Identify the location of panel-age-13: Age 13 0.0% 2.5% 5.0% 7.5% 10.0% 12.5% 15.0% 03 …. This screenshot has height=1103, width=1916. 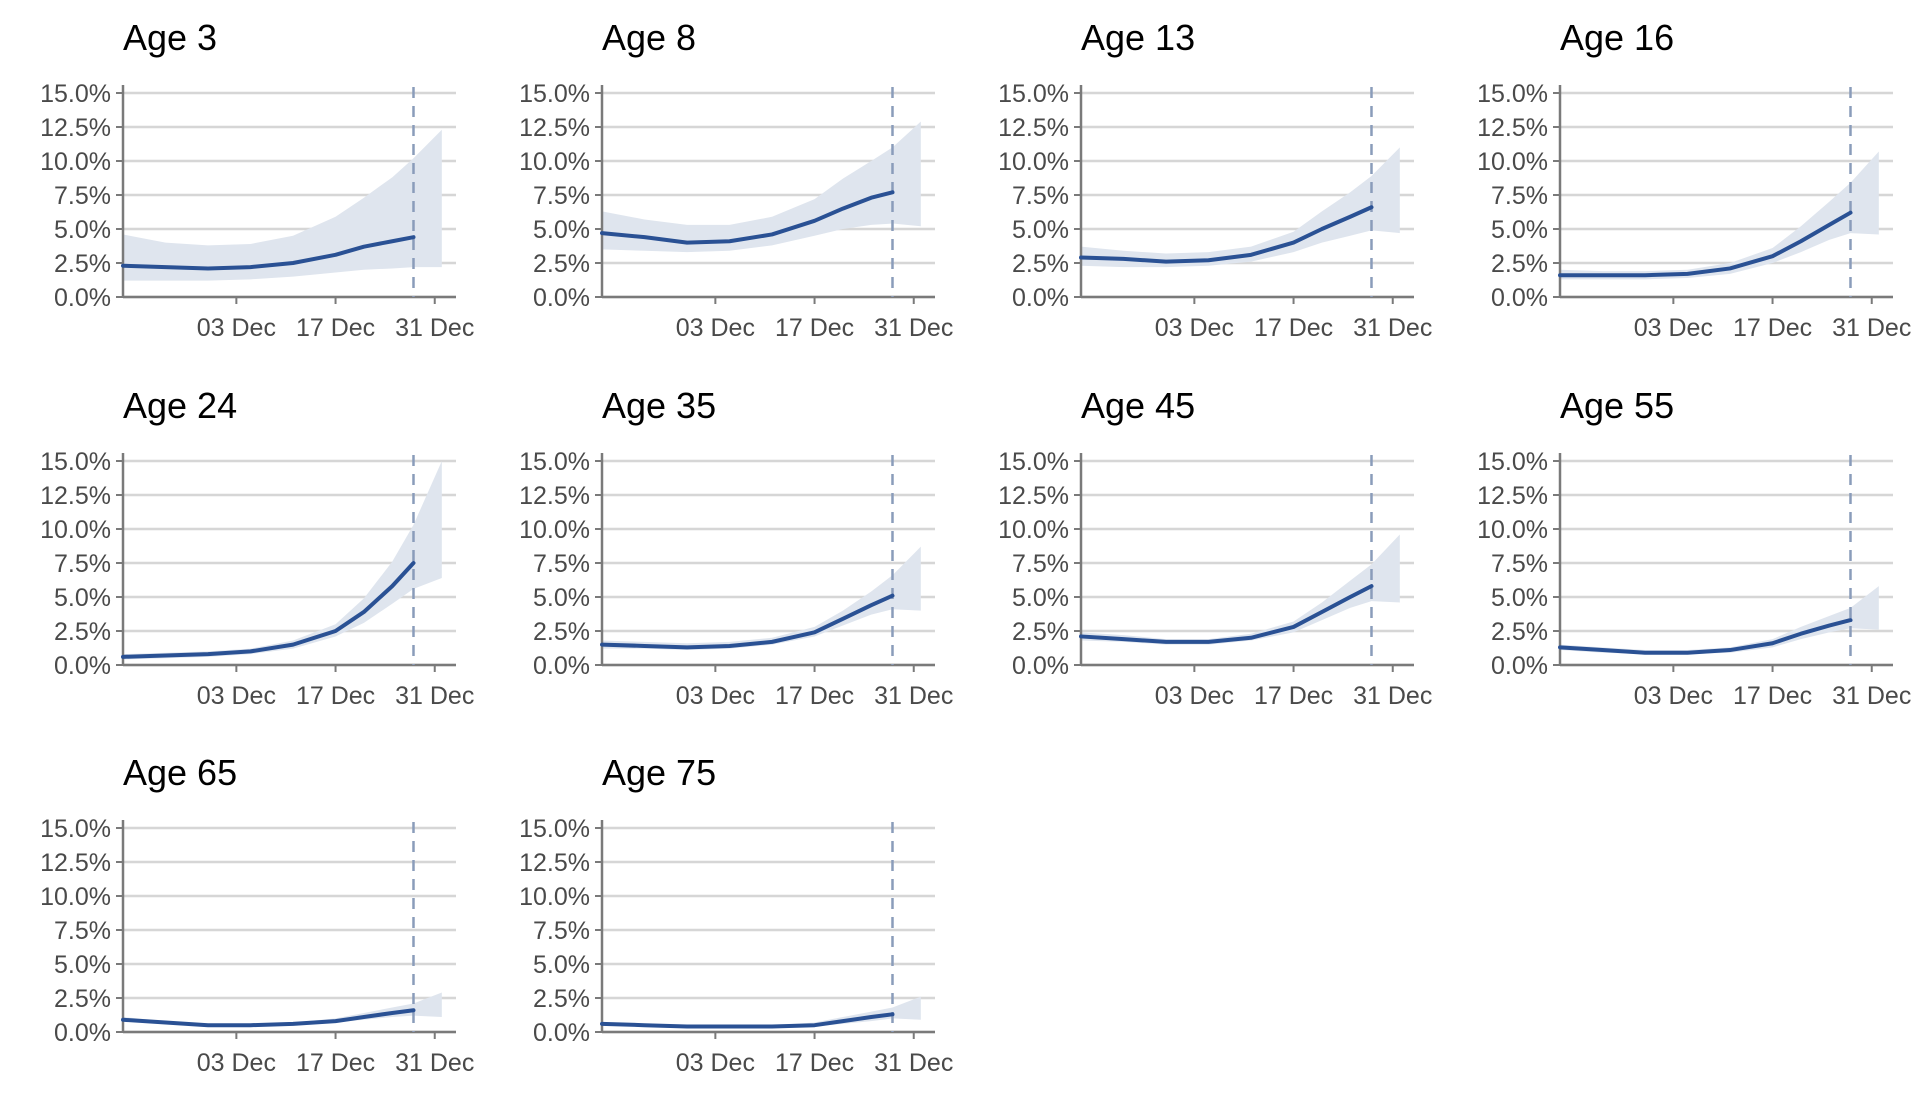
(1215, 179).